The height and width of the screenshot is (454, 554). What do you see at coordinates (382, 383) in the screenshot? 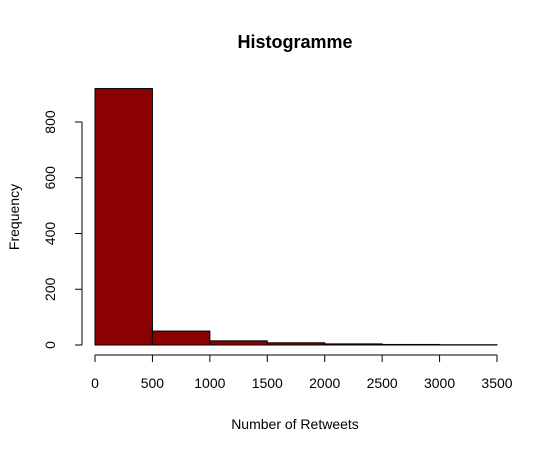
I see `x-tick-label: 2500` at bounding box center [382, 383].